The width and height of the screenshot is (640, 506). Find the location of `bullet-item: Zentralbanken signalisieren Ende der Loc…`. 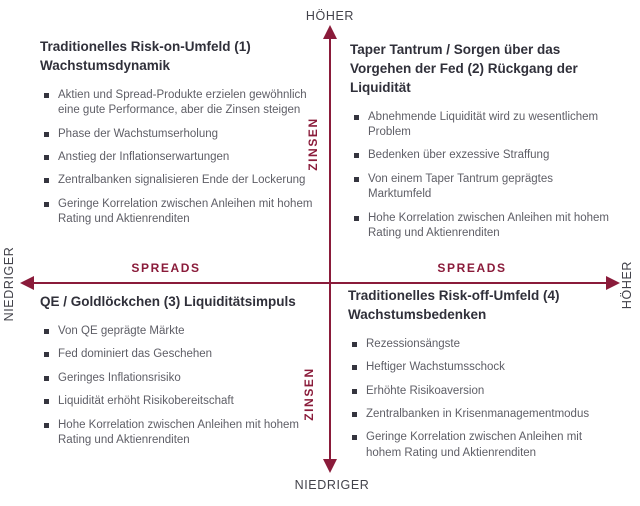

bullet-item: Zentralbanken signalisieren Ende der Loc… is located at coordinates (179, 180).